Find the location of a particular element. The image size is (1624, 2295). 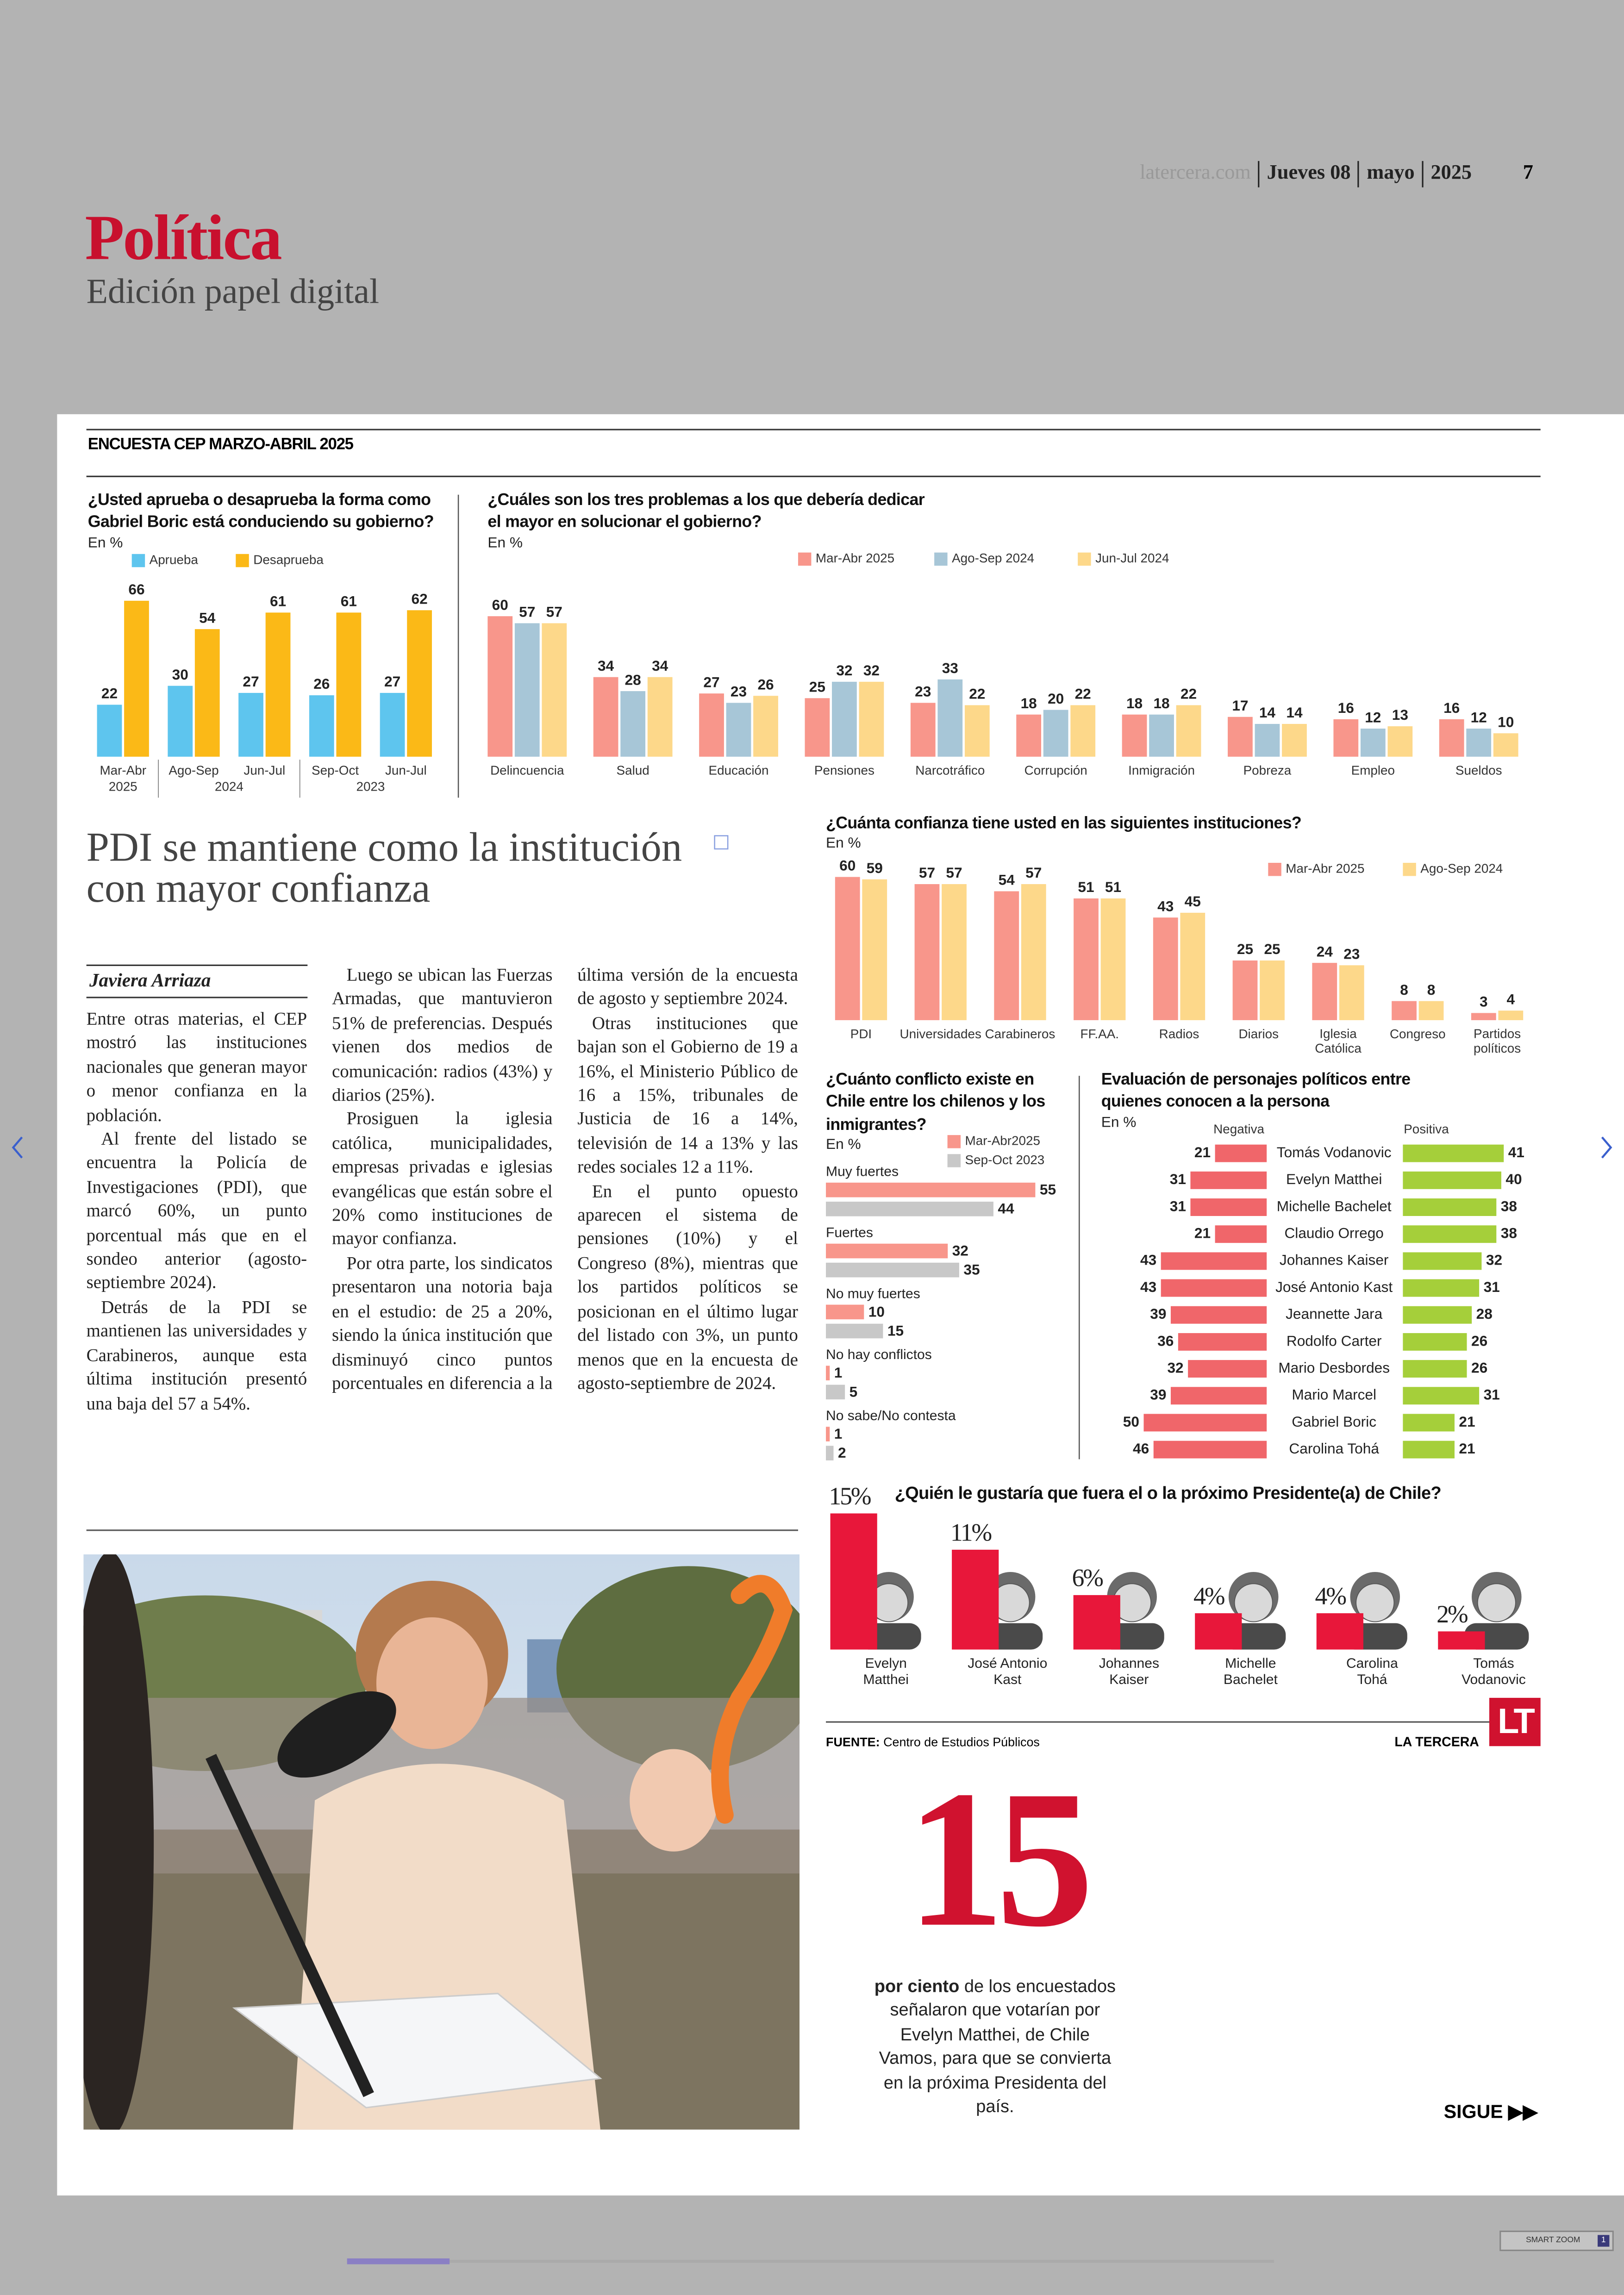

value-label: 23 is located at coordinates (739, 691).